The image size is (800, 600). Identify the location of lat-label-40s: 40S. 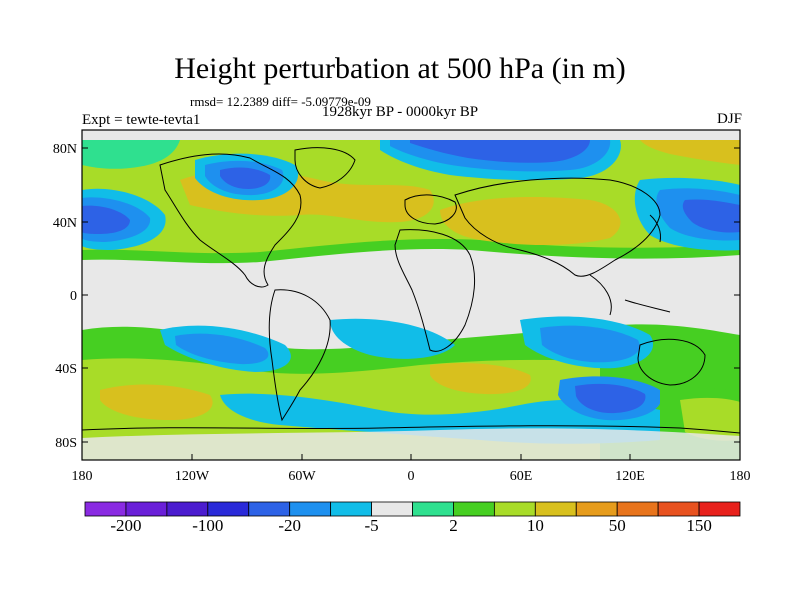
(66, 369).